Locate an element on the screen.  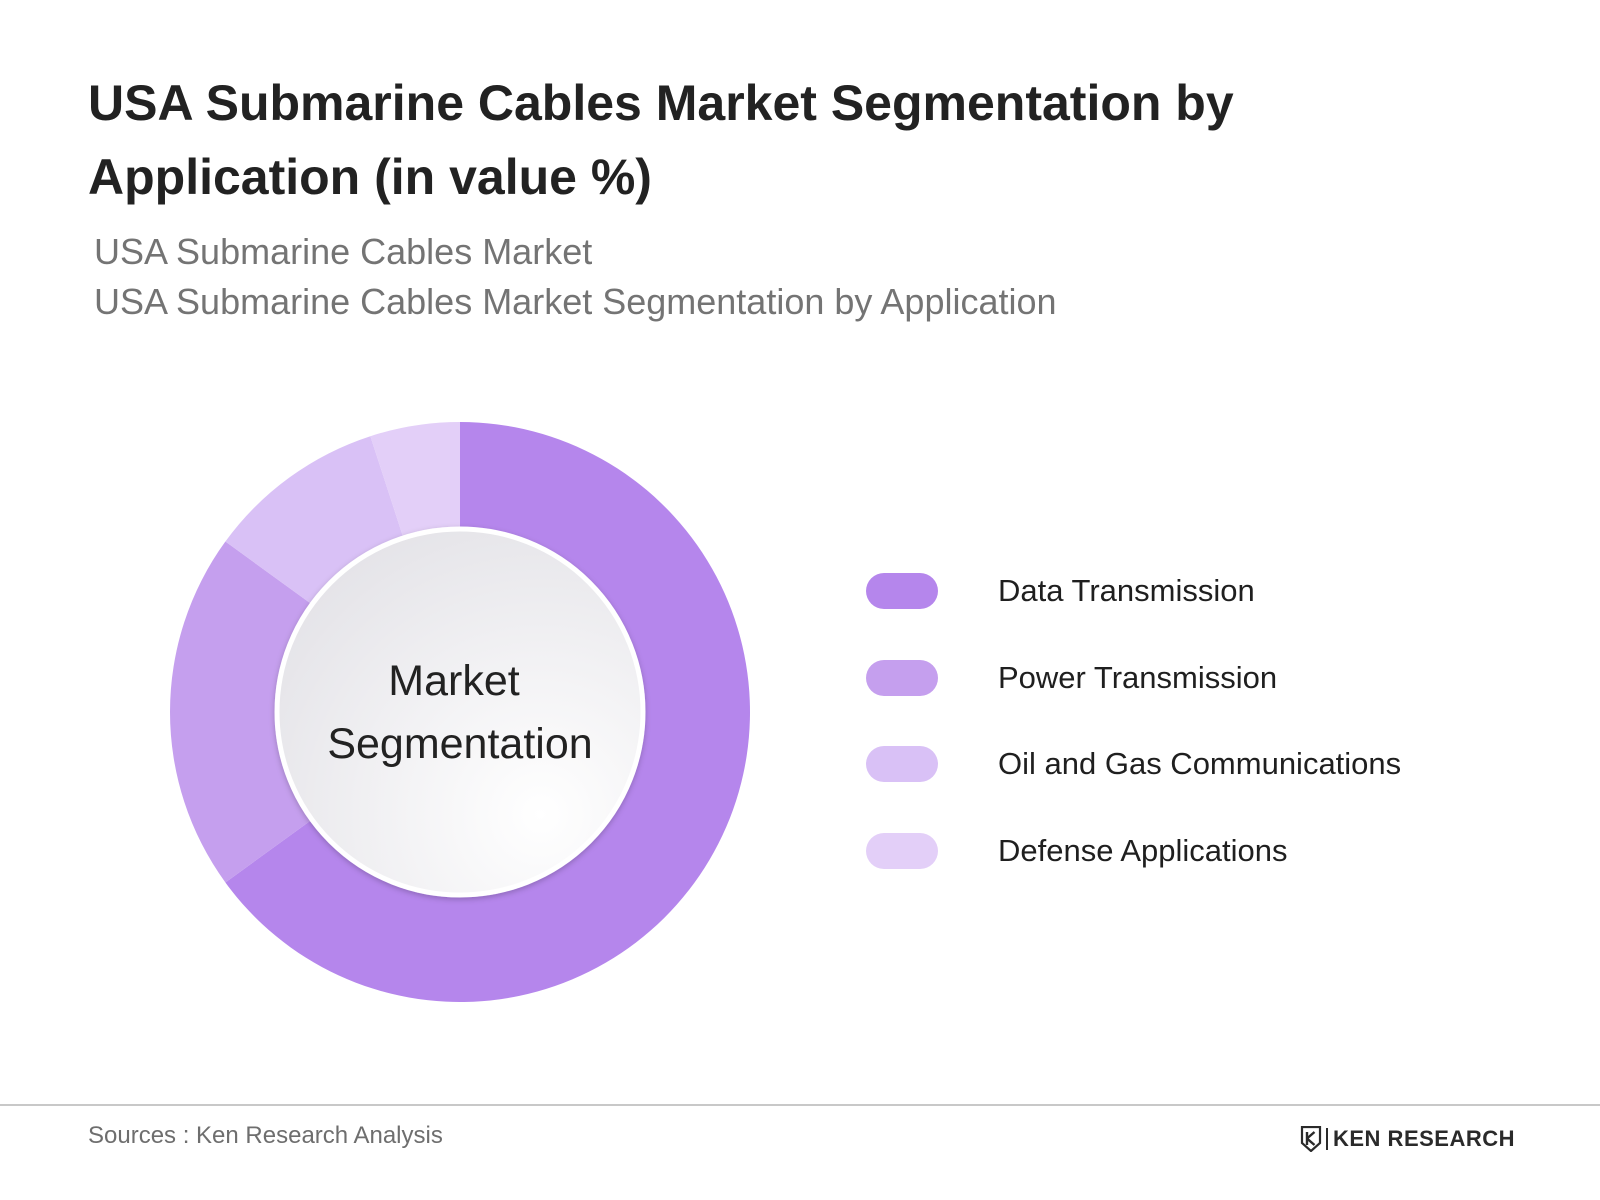
legend-item-oil-and-gas-communications: Oil and Gas Communications is located at coordinates (1216, 764).